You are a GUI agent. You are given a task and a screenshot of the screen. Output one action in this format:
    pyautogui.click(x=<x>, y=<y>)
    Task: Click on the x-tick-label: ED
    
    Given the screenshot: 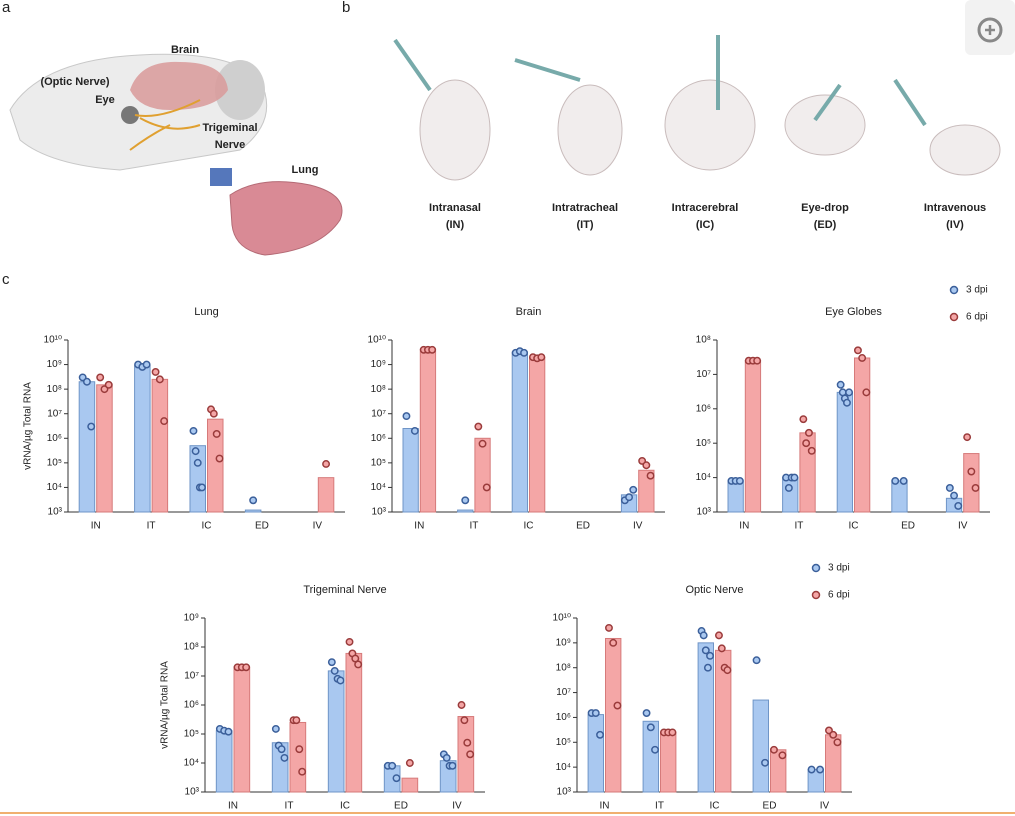 What is the action you would take?
    pyautogui.click(x=401, y=806)
    